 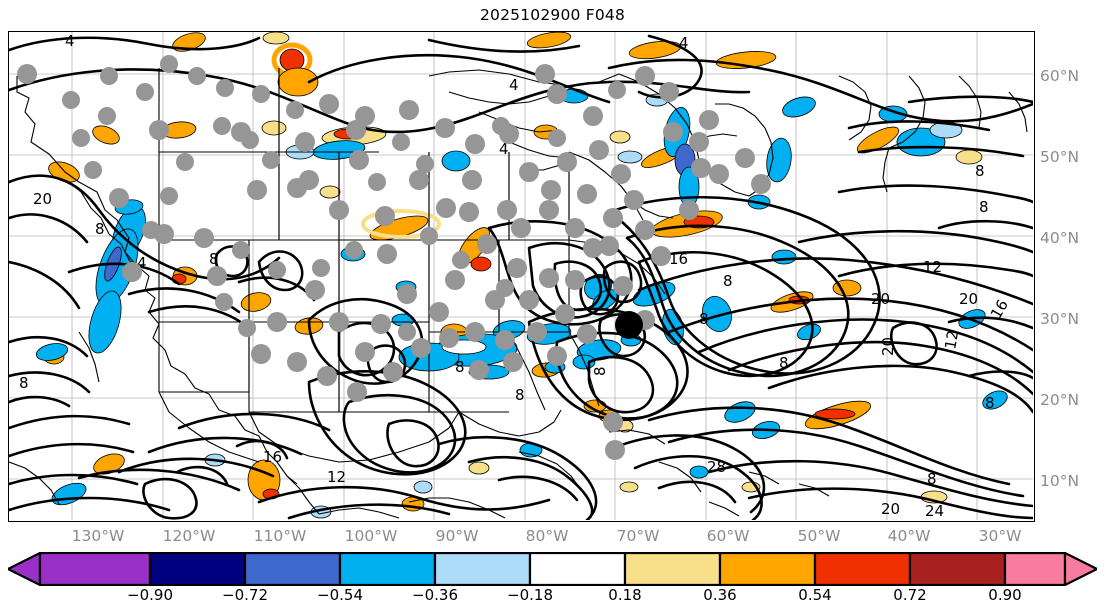 What do you see at coordinates (720, 595) in the screenshot?
I see `colorbar-tick-label: 0.36` at bounding box center [720, 595].